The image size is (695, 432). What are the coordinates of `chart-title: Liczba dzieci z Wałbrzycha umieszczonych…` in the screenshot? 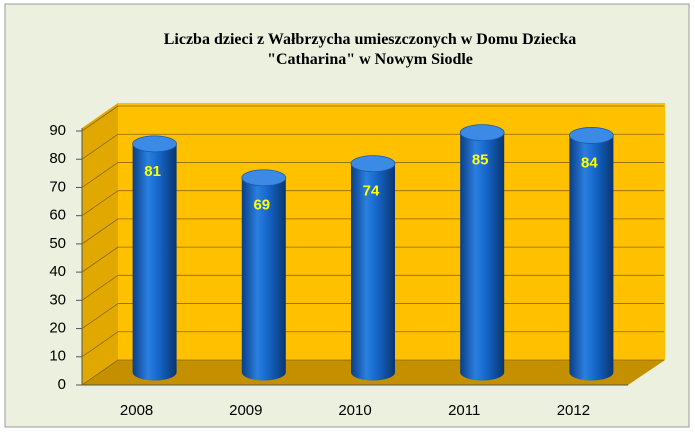 It's located at (370, 49).